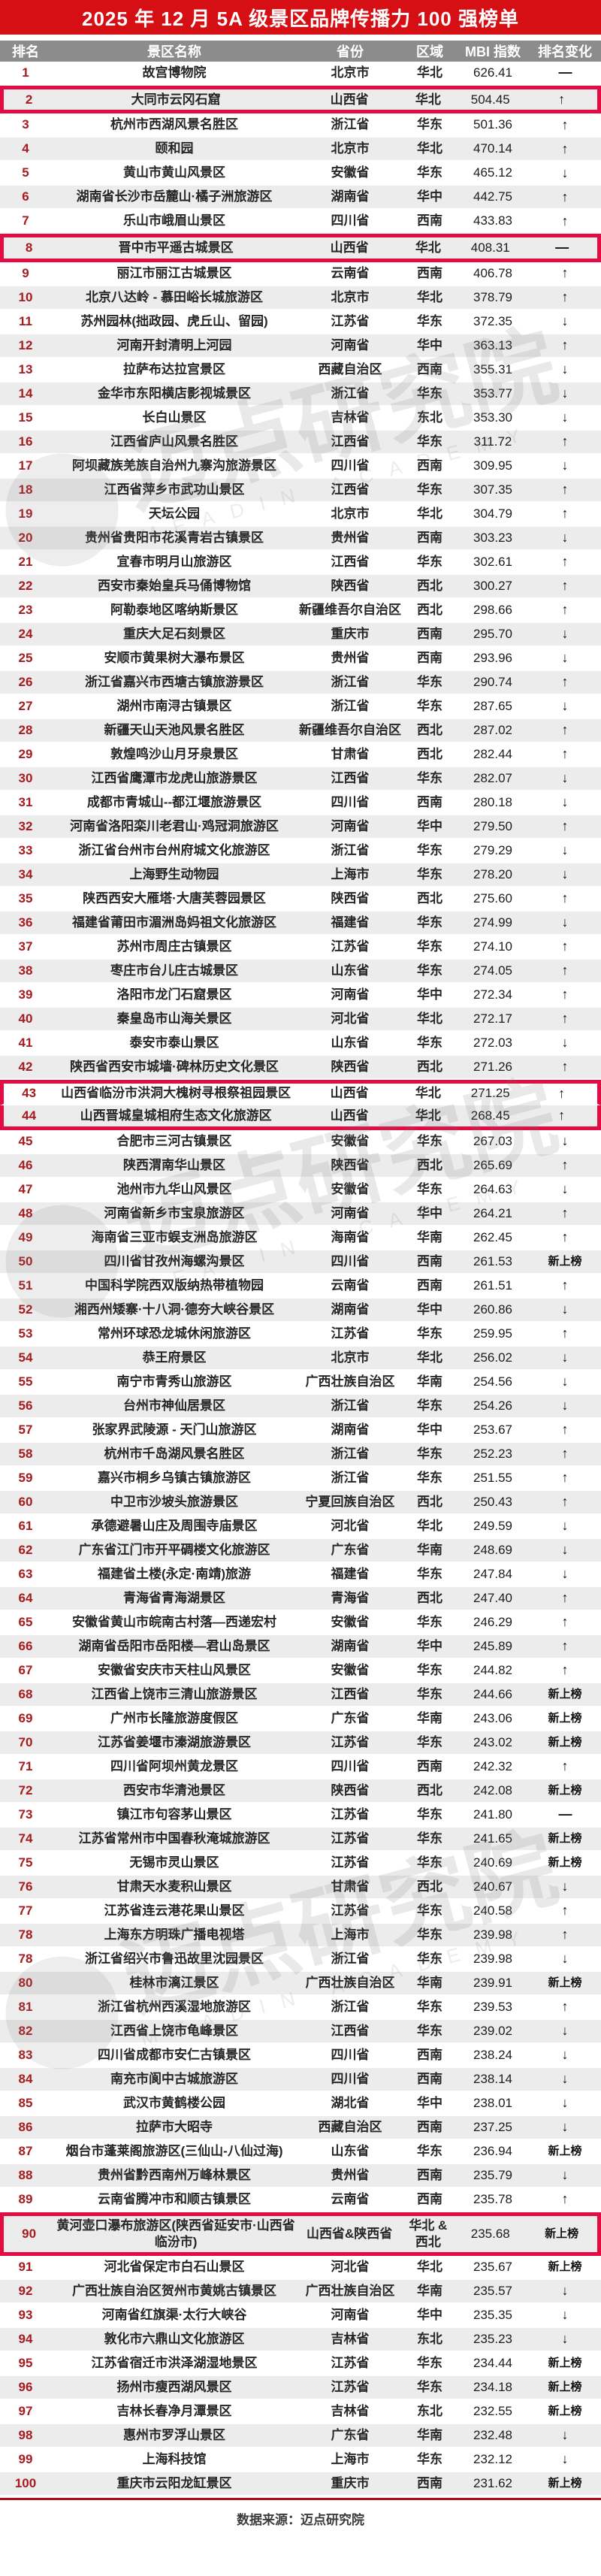 This screenshot has height=2576, width=601. Describe the element at coordinates (300, 174) in the screenshot. I see `table-row: 5 黄山市黄山风景区 安徽省 华东 465.12 ↓` at that location.